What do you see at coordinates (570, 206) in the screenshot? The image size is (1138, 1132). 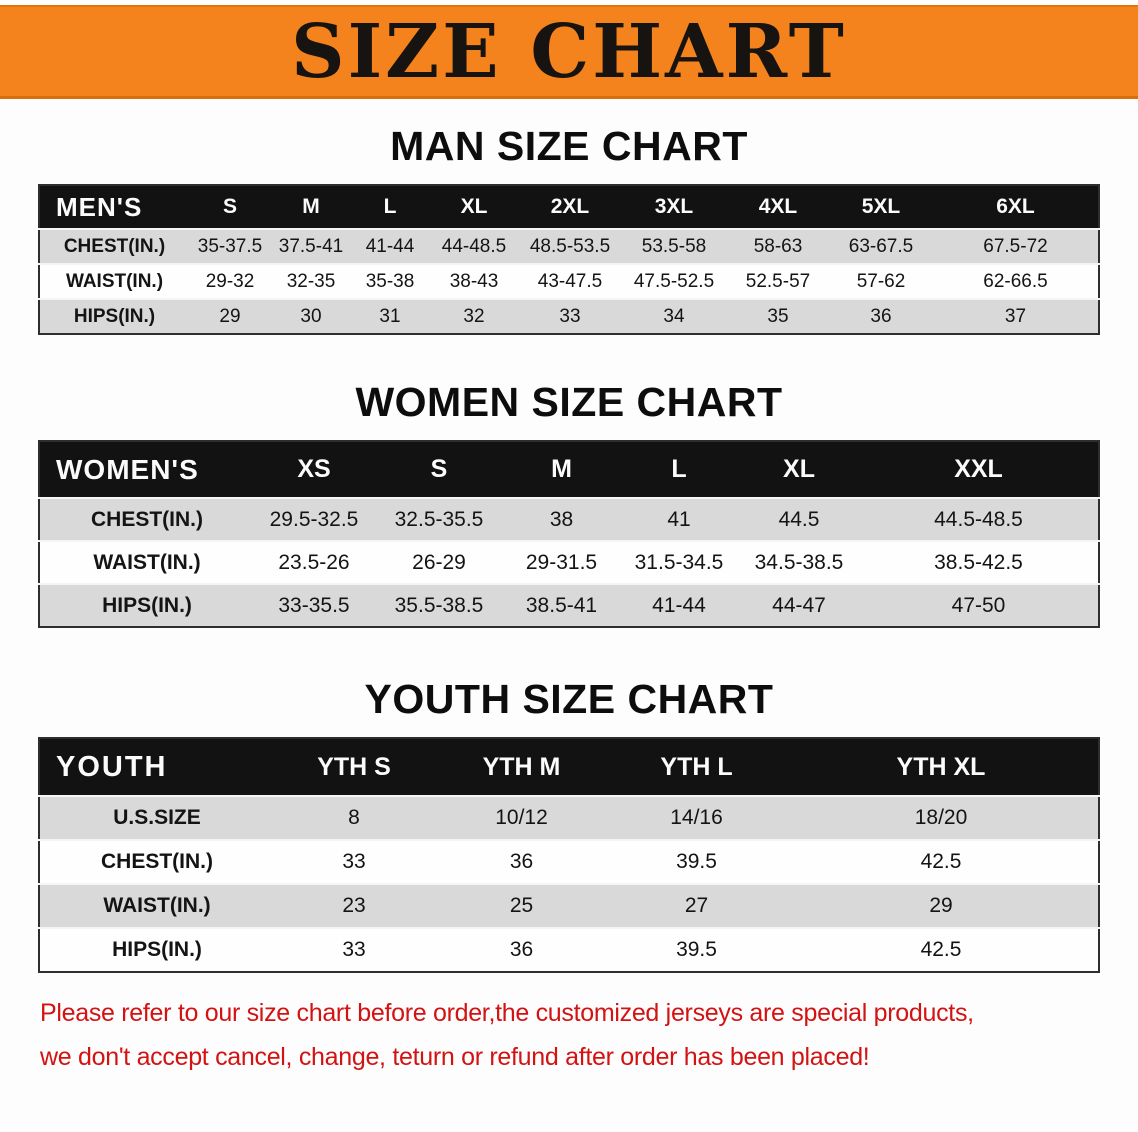 I see `col-header: 2XL` at bounding box center [570, 206].